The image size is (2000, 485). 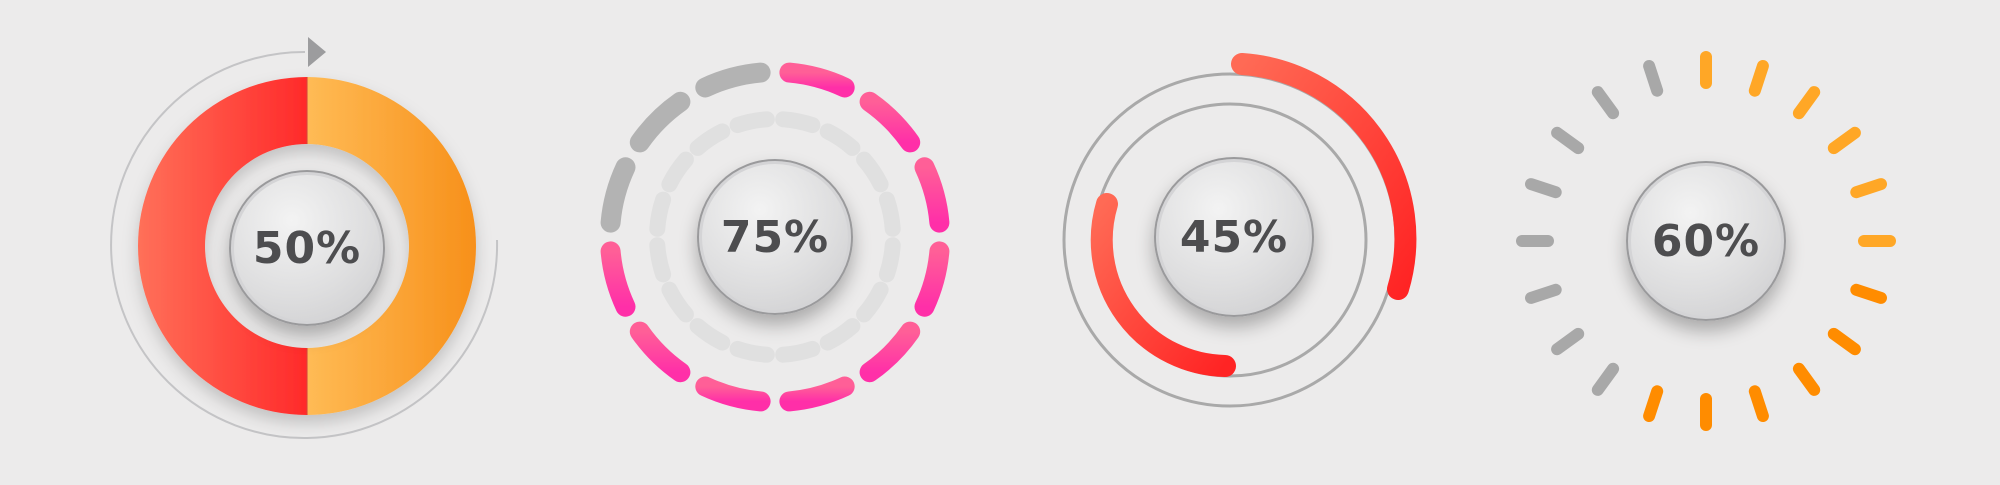 What do you see at coordinates (222, 246) in the screenshot?
I see `gauge-1-left-half` at bounding box center [222, 246].